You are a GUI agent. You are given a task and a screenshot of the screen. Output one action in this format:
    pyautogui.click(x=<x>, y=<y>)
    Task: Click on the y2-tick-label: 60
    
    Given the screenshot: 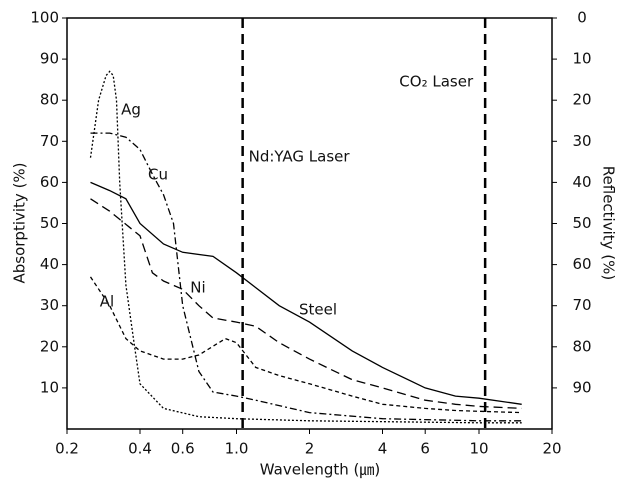 What is the action you would take?
    pyautogui.click(x=581, y=264)
    